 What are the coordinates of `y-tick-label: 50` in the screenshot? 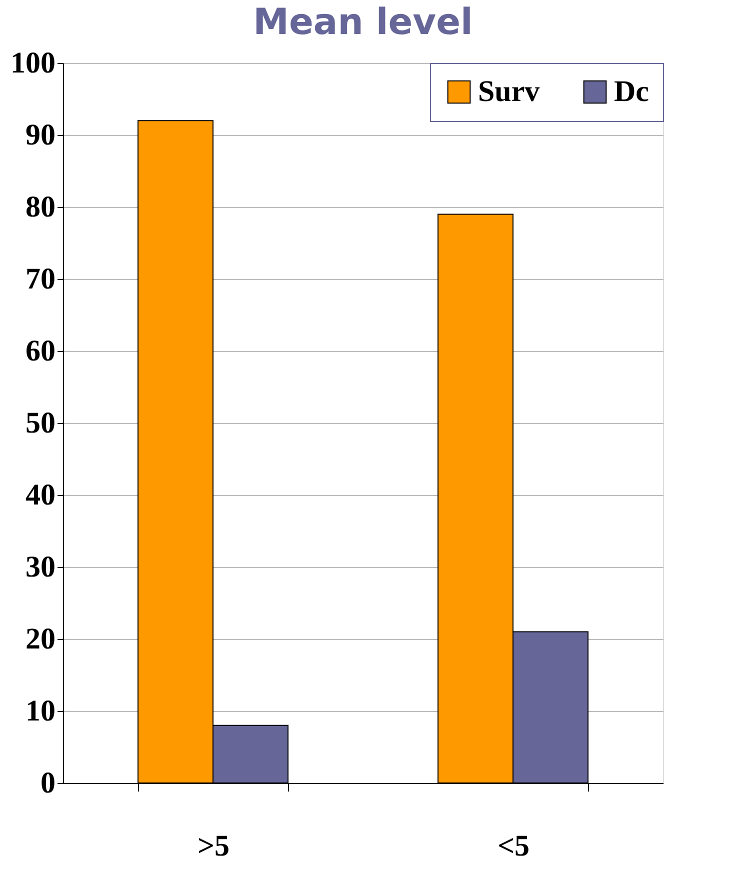 It's located at (41, 423).